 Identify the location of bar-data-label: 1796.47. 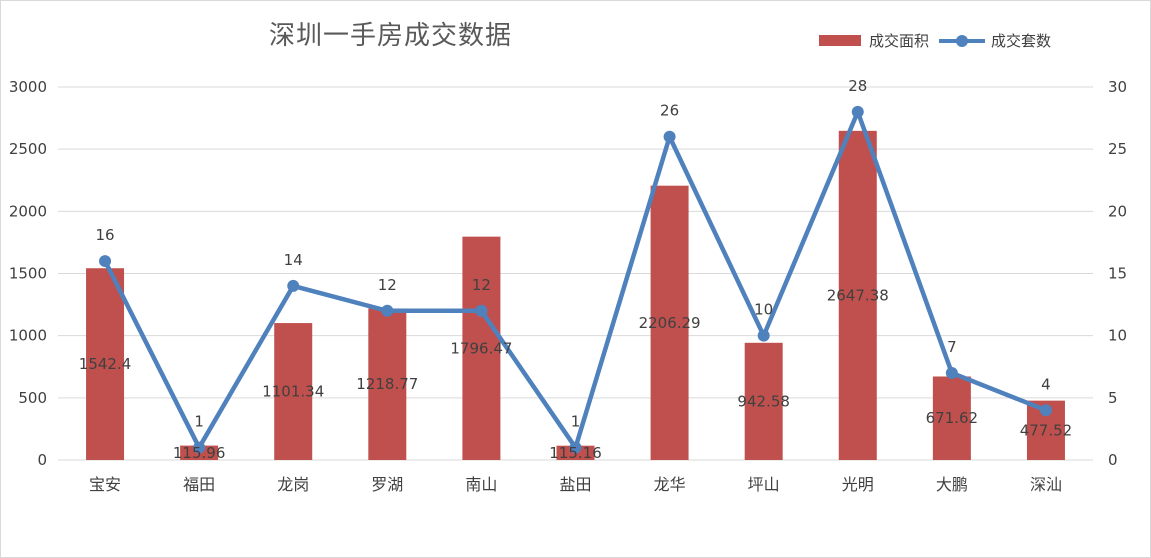
(481, 348).